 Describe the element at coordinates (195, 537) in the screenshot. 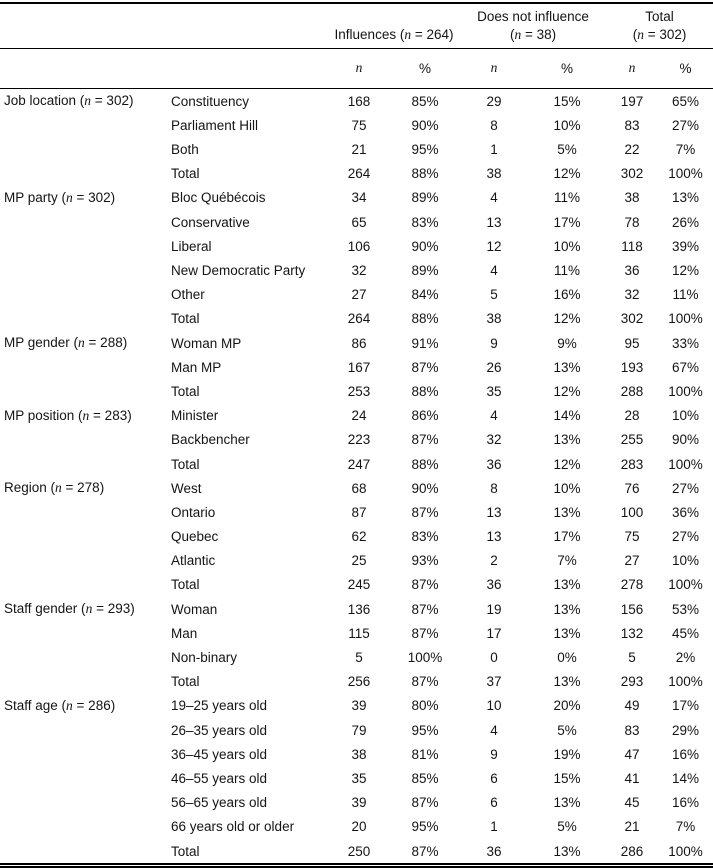

I see `category-label: Quebec` at that location.